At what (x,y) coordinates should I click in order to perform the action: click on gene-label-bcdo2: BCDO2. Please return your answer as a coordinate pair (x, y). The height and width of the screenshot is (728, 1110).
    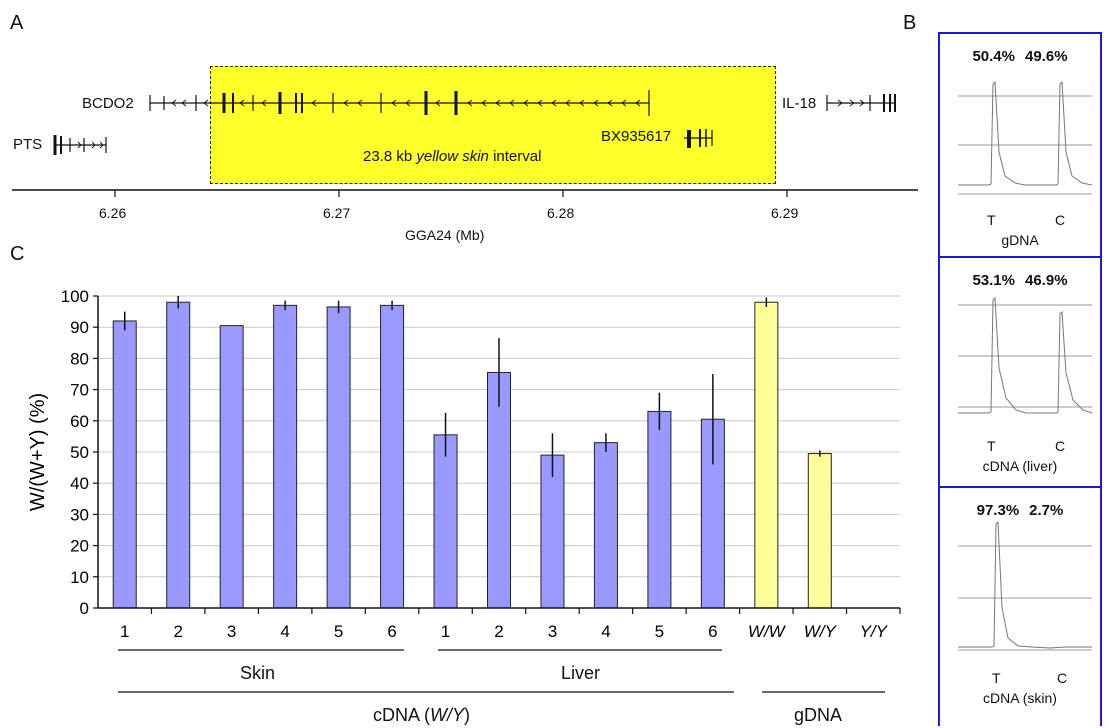
    Looking at the image, I should click on (108, 103).